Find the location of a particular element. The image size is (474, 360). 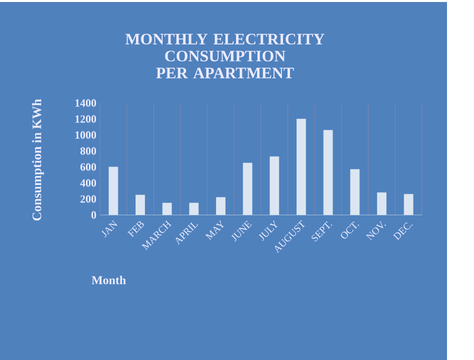

y-tick-label: 1400 is located at coordinates (85, 103).